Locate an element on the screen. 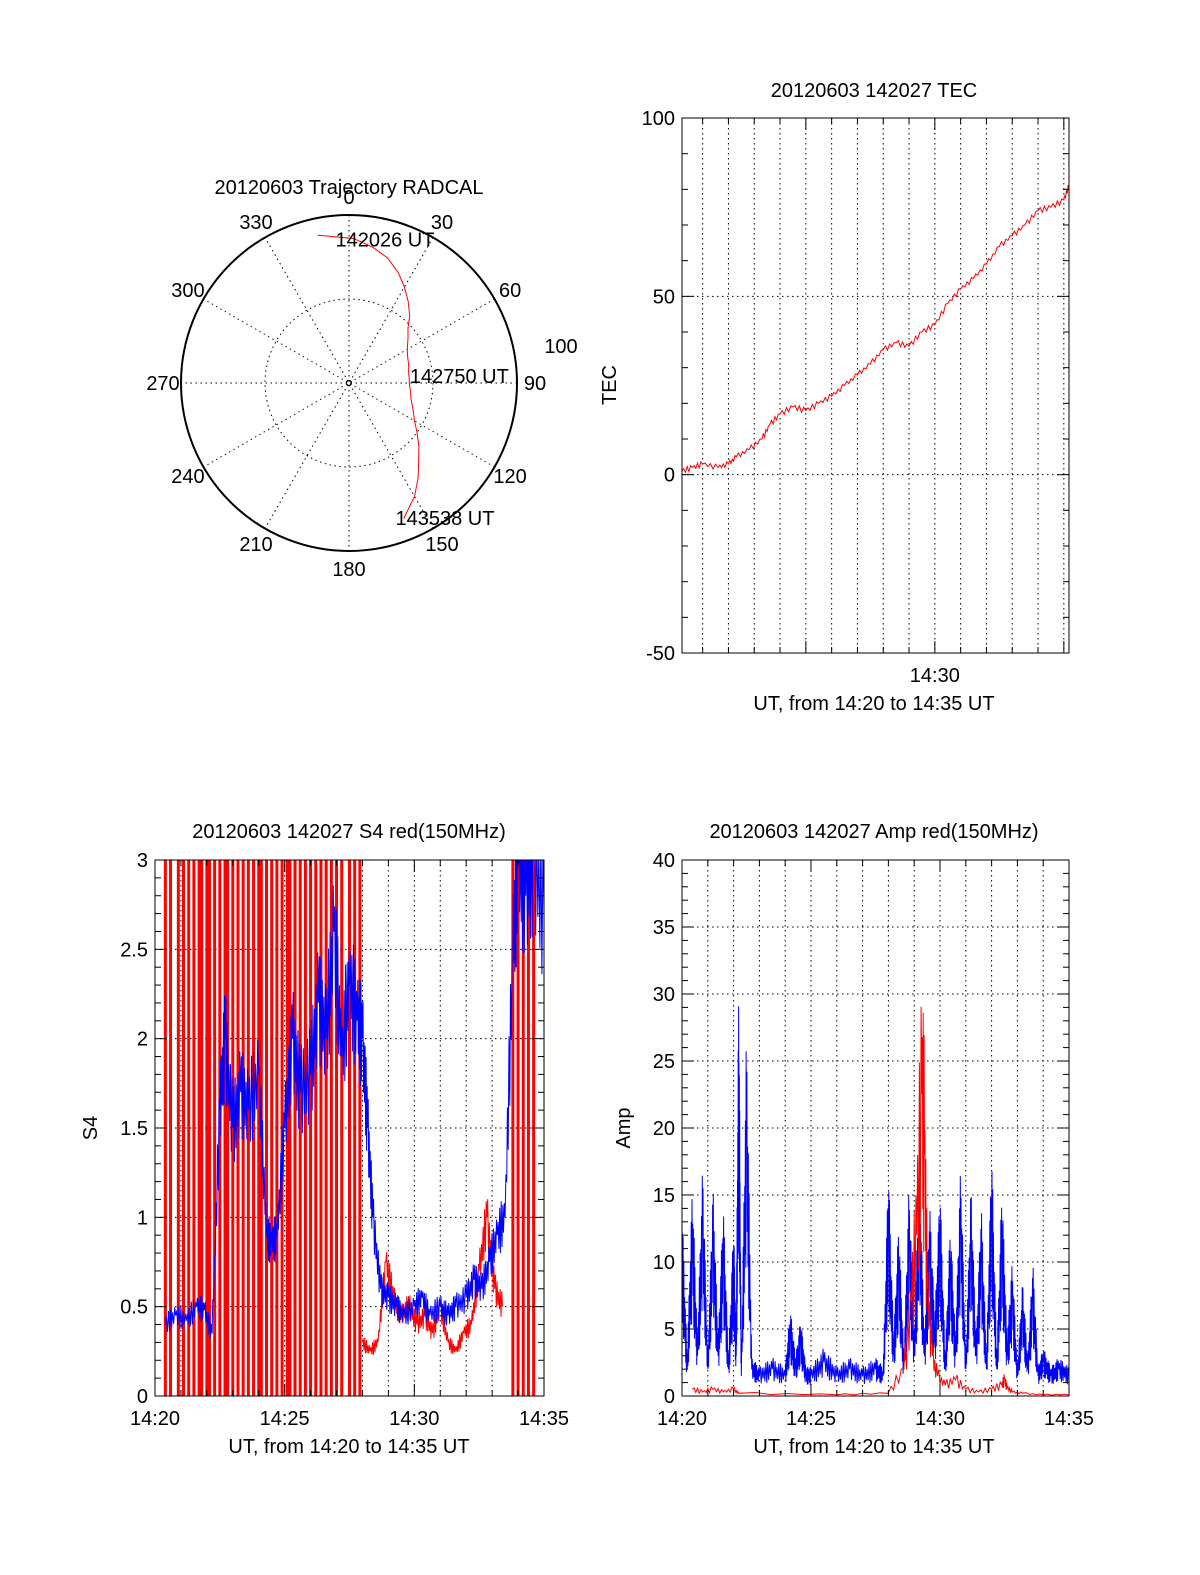  trajectory-inner-circle is located at coordinates (349, 383).